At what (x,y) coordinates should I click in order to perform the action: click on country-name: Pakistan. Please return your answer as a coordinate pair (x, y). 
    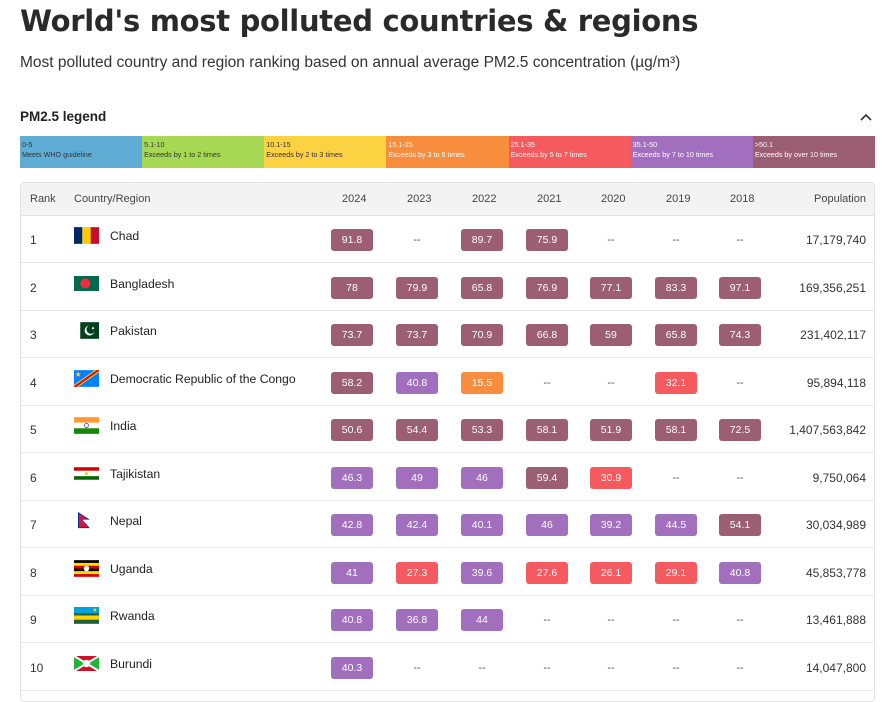
    Looking at the image, I should click on (133, 331).